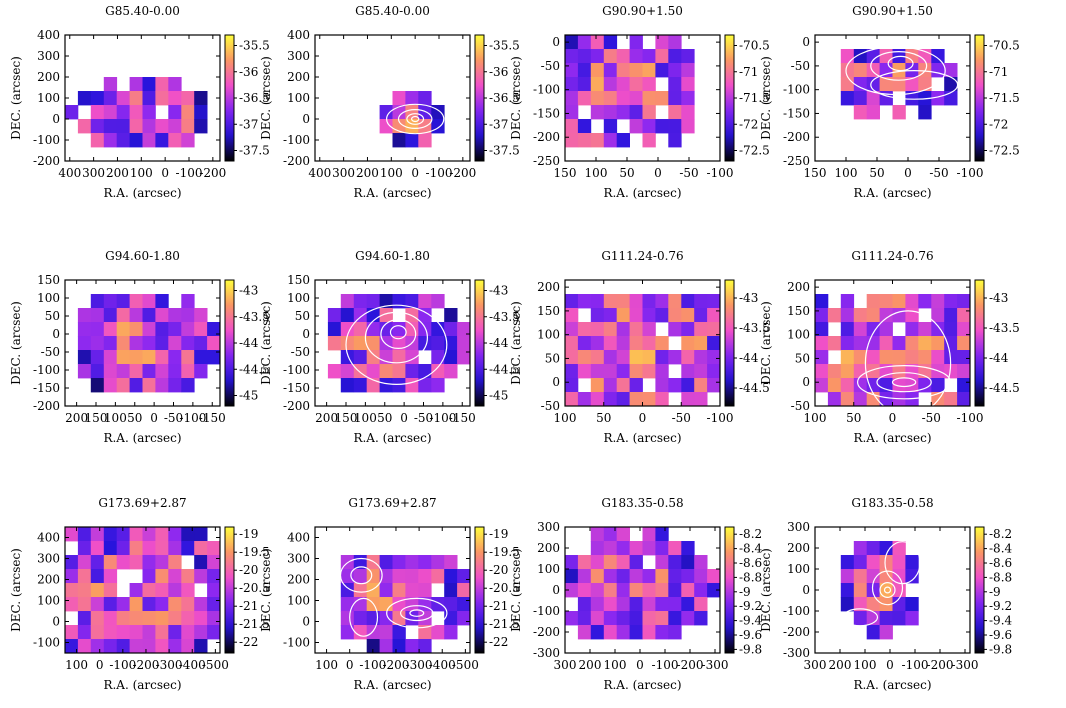  I want to click on x-axis-label: R.A. (arcsec), so click(142, 438).